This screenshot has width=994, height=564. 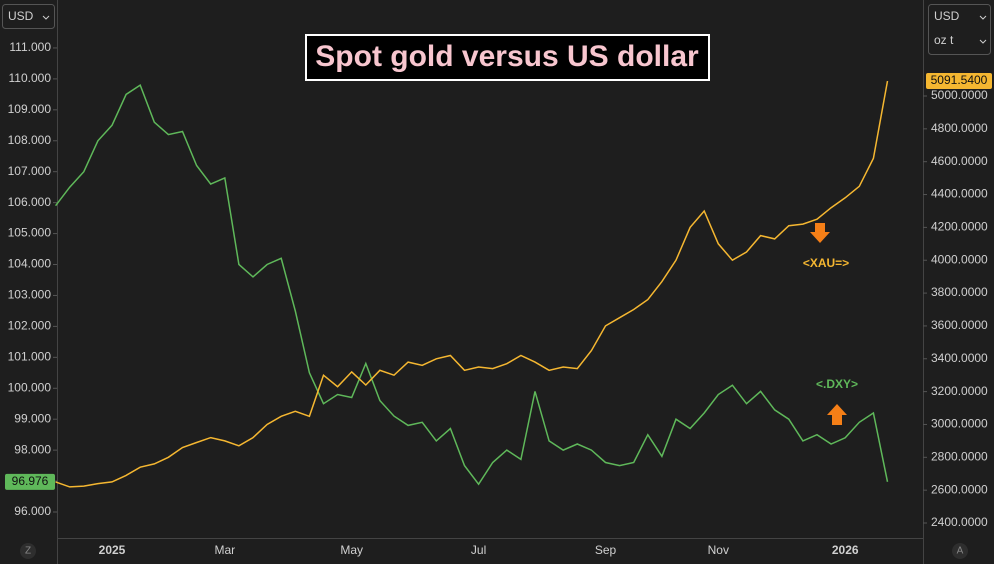 I want to click on y-tick-label: 98.000, so click(x=32, y=449).